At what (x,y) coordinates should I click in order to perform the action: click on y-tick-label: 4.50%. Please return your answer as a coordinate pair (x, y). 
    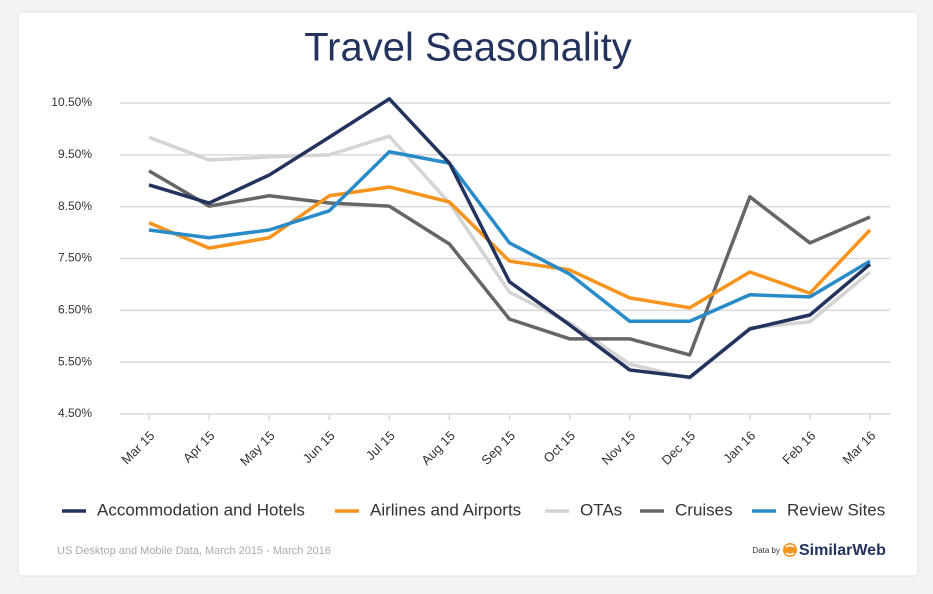
    Looking at the image, I should click on (75, 413).